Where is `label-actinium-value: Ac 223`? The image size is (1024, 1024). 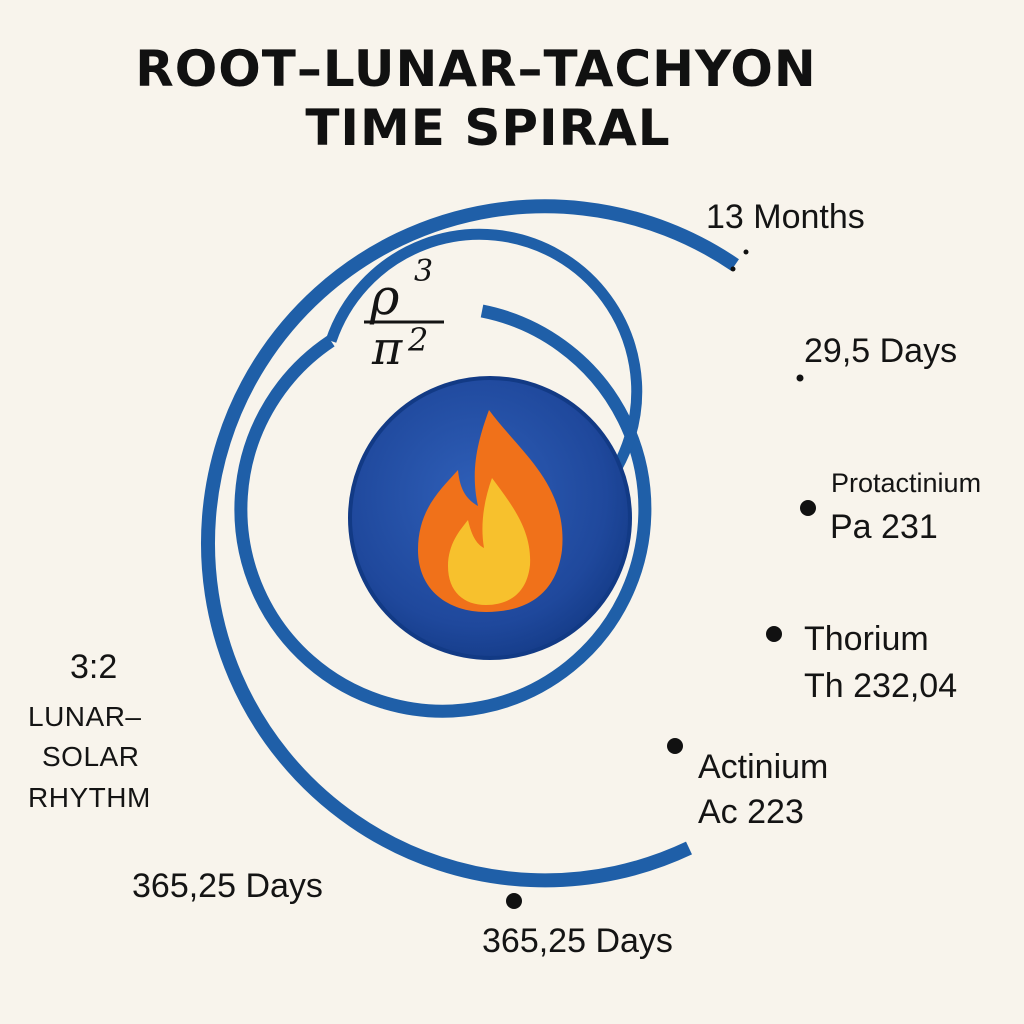 label-actinium-value: Ac 223 is located at coordinates (751, 812).